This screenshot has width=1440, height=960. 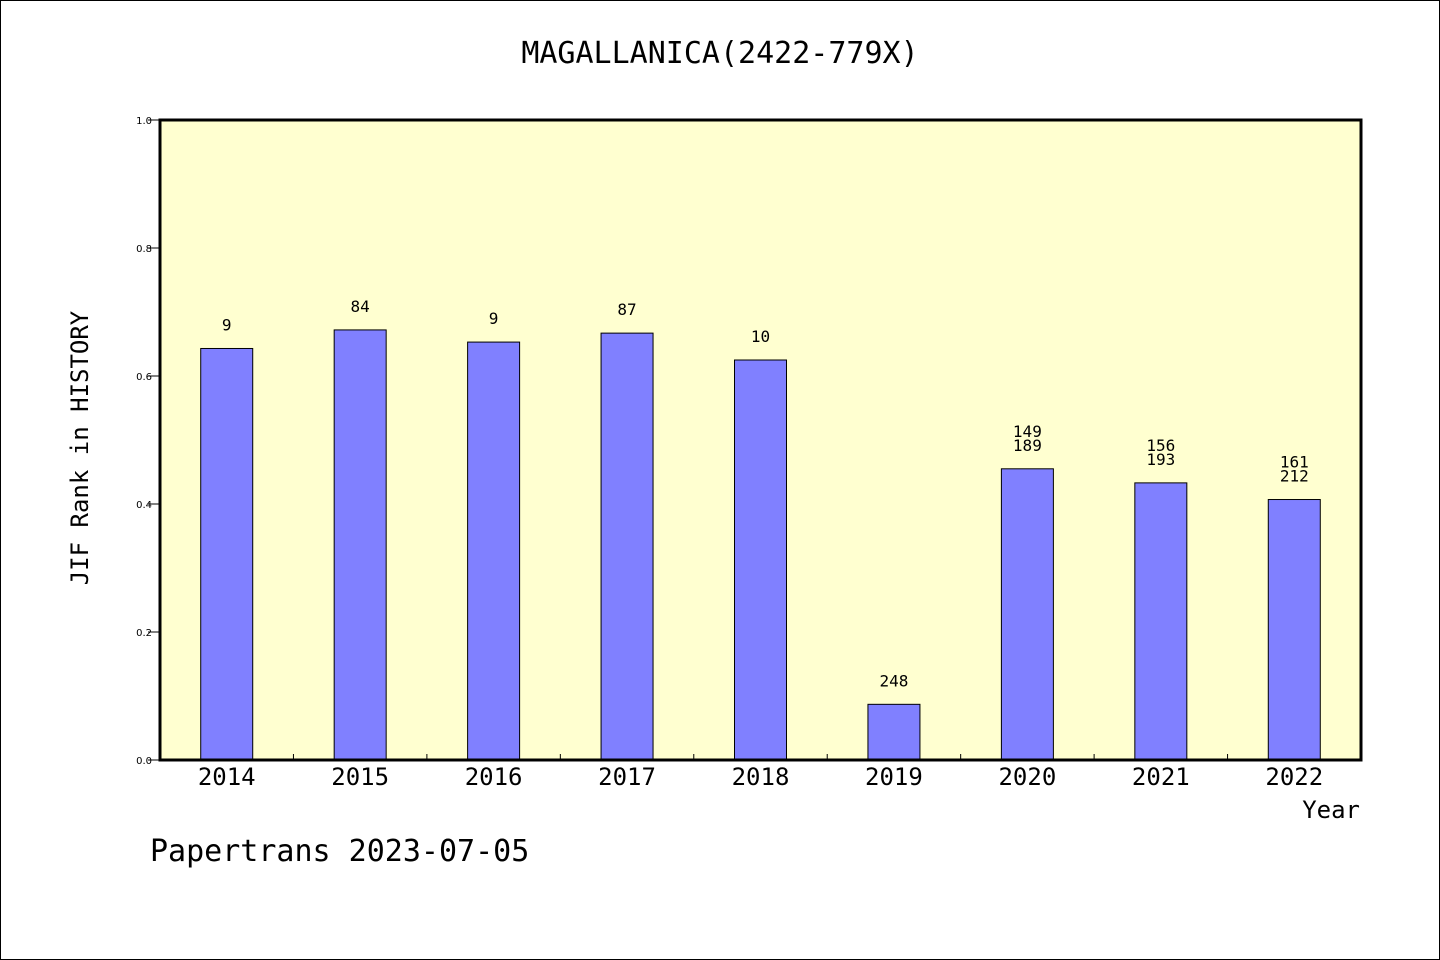 What do you see at coordinates (1027, 445) in the screenshot?
I see `data-label-2020: 189` at bounding box center [1027, 445].